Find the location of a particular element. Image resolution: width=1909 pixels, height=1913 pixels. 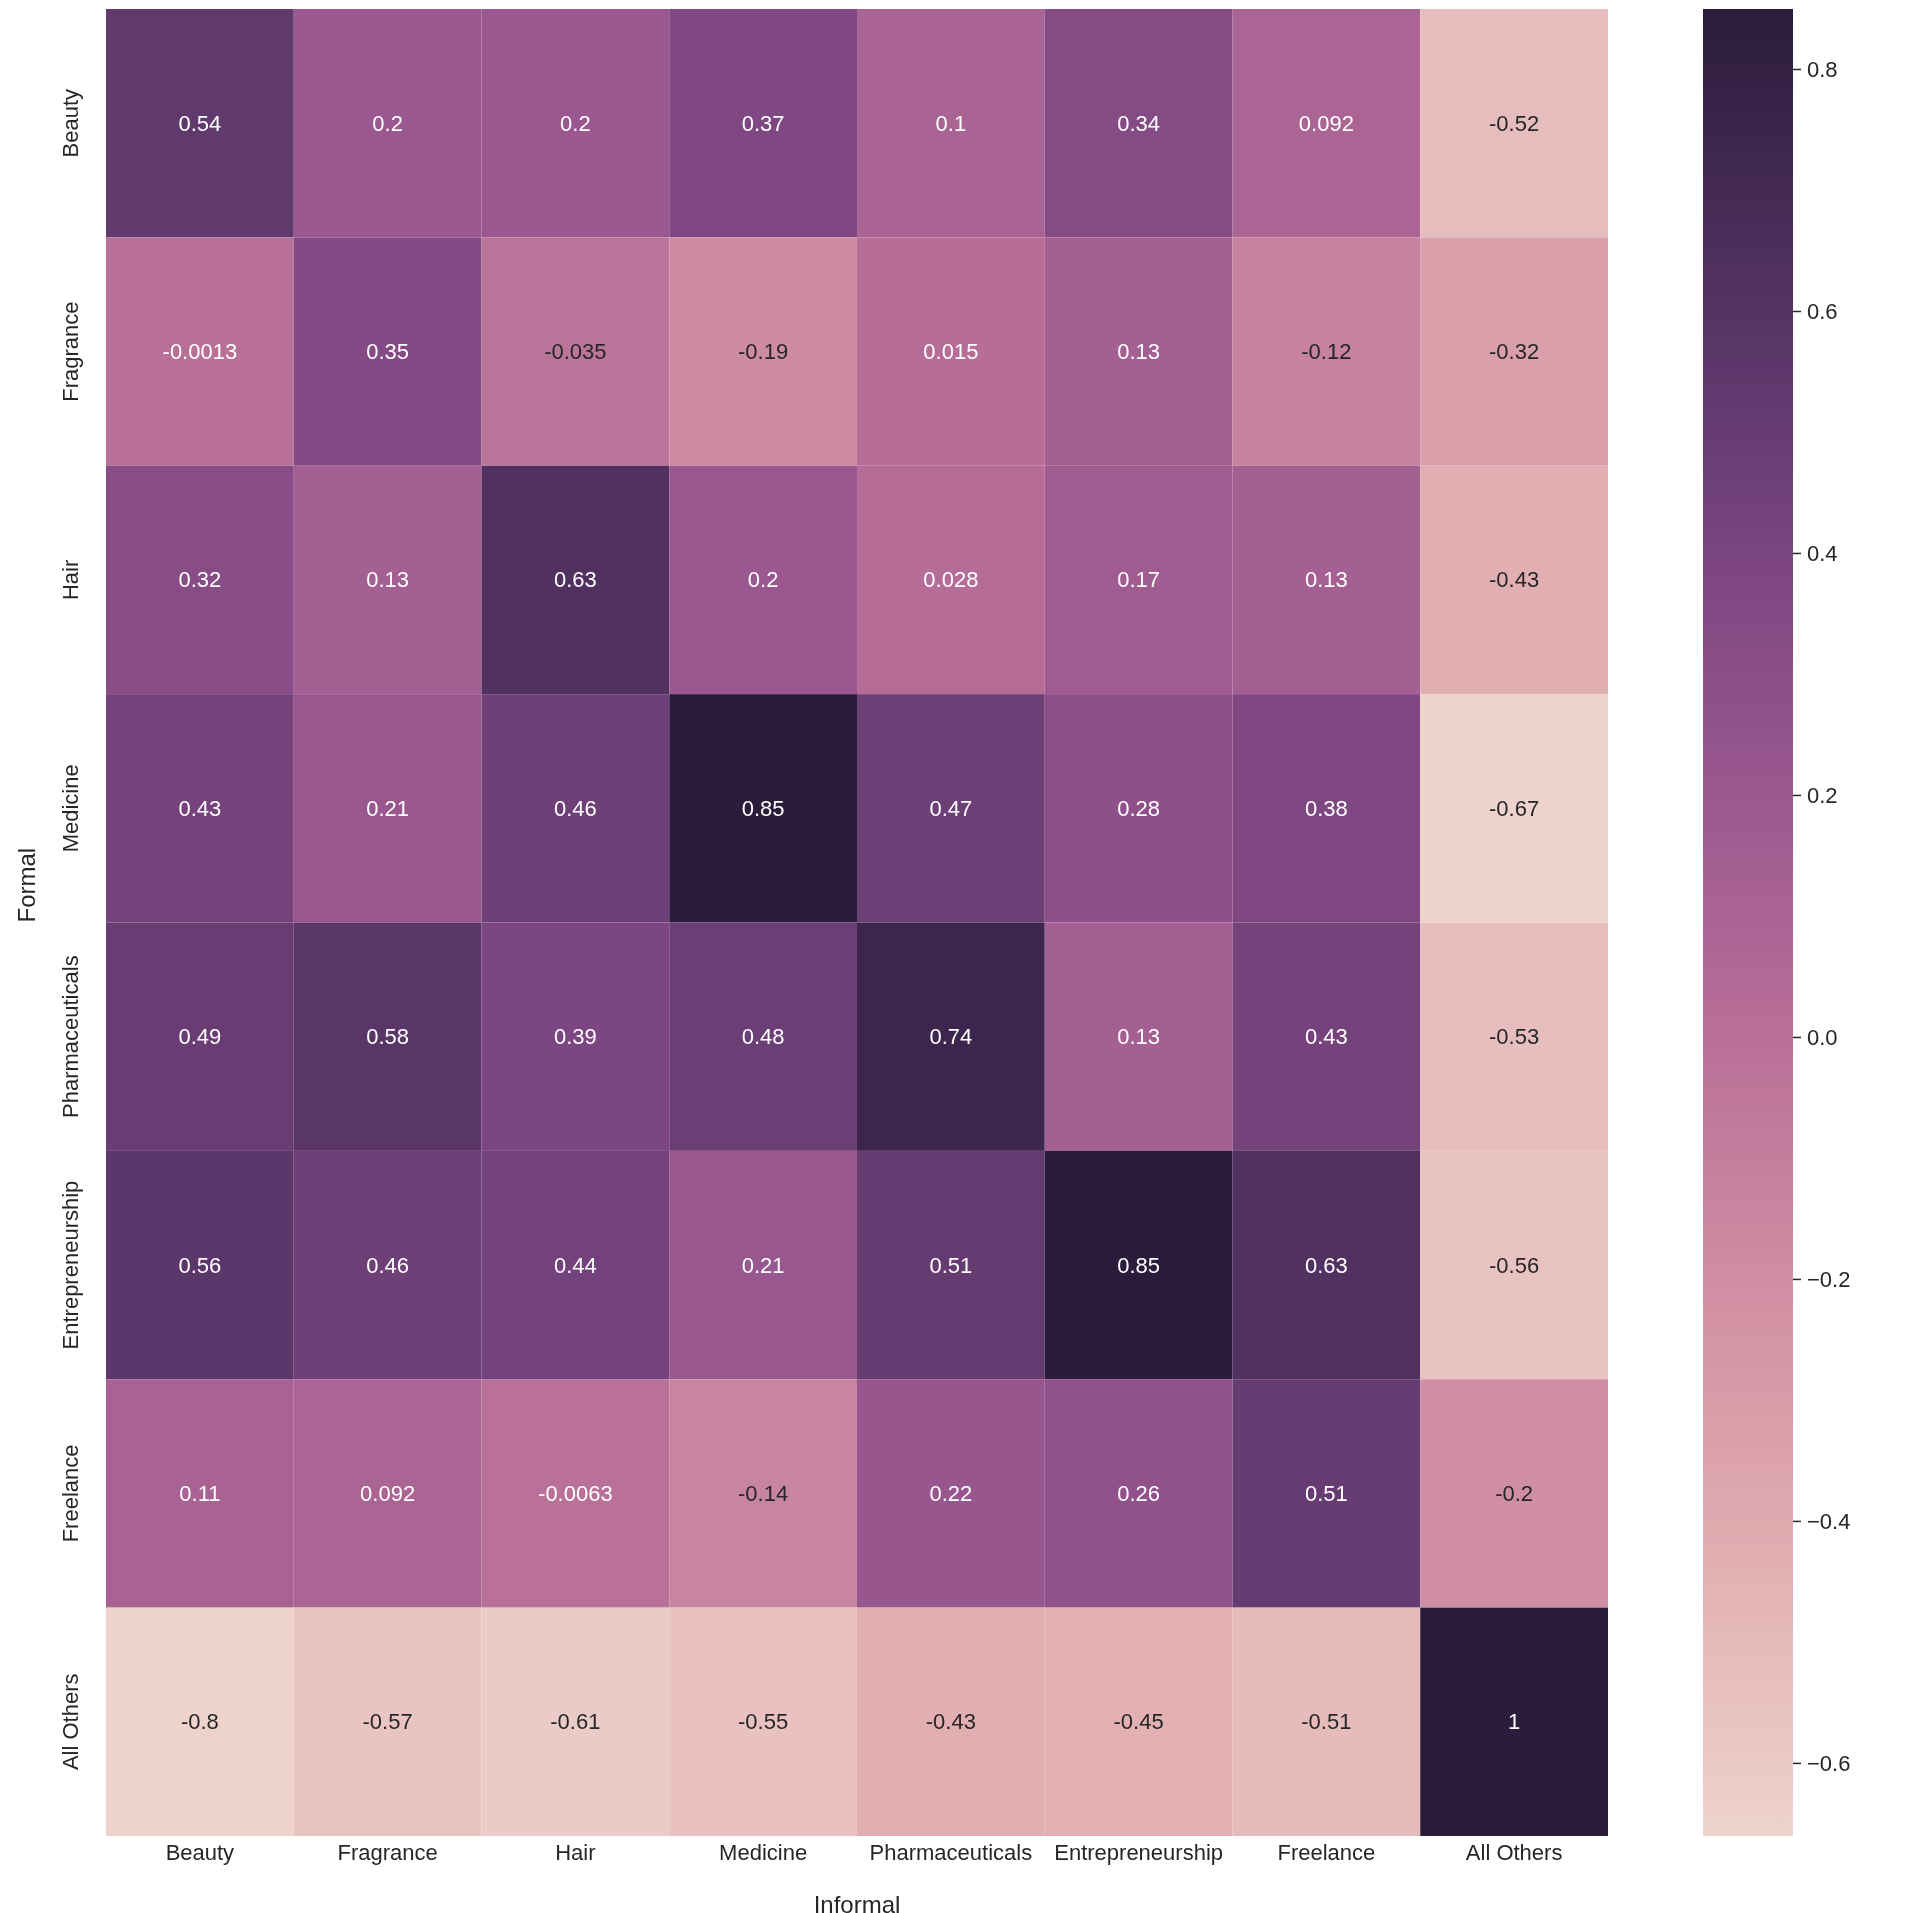

data-label: -0.53 is located at coordinates (1514, 1037).